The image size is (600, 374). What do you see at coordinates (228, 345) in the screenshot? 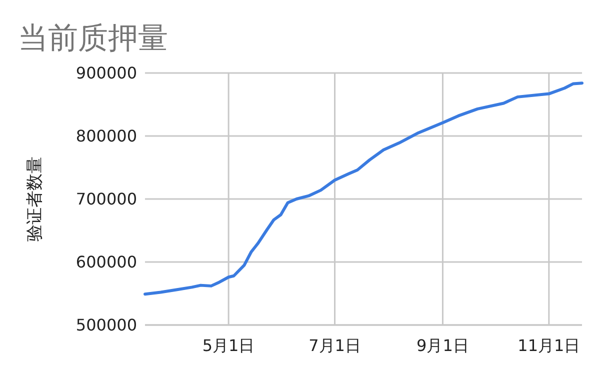
I see `x-tick-label: 5月1日` at bounding box center [228, 345].